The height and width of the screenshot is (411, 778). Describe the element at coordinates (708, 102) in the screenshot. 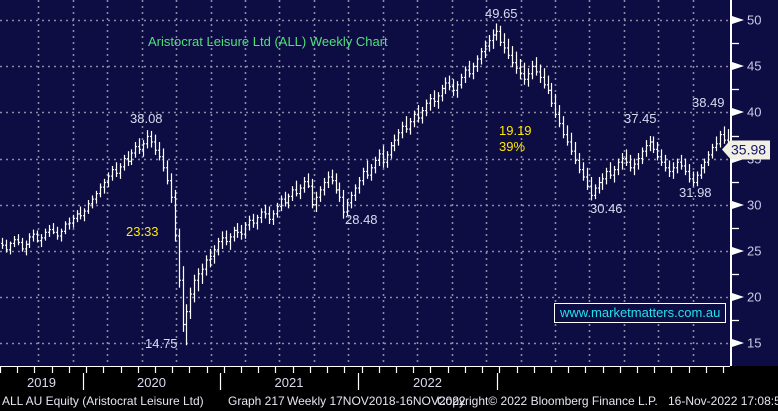

I see `price-annotation-38-49: 38.49` at that location.